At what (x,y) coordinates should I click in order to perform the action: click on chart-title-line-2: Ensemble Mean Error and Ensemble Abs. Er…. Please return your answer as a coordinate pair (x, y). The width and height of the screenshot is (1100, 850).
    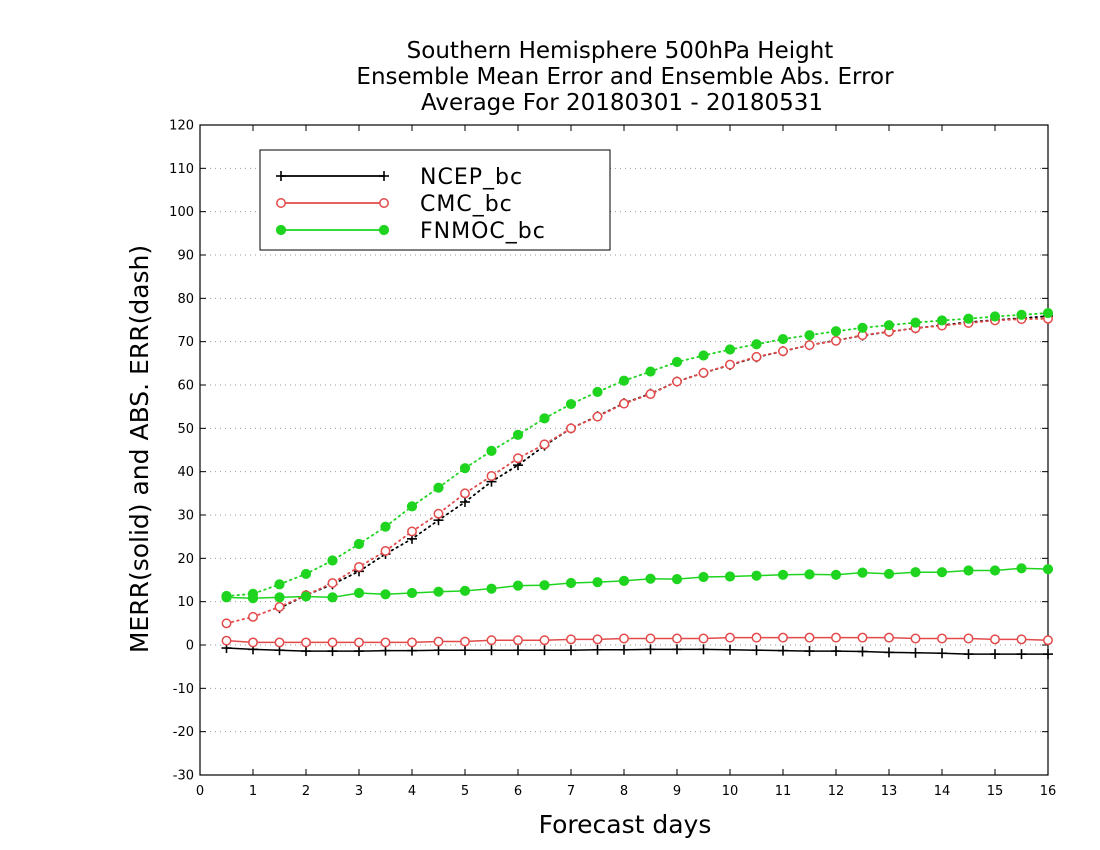
    Looking at the image, I should click on (625, 77).